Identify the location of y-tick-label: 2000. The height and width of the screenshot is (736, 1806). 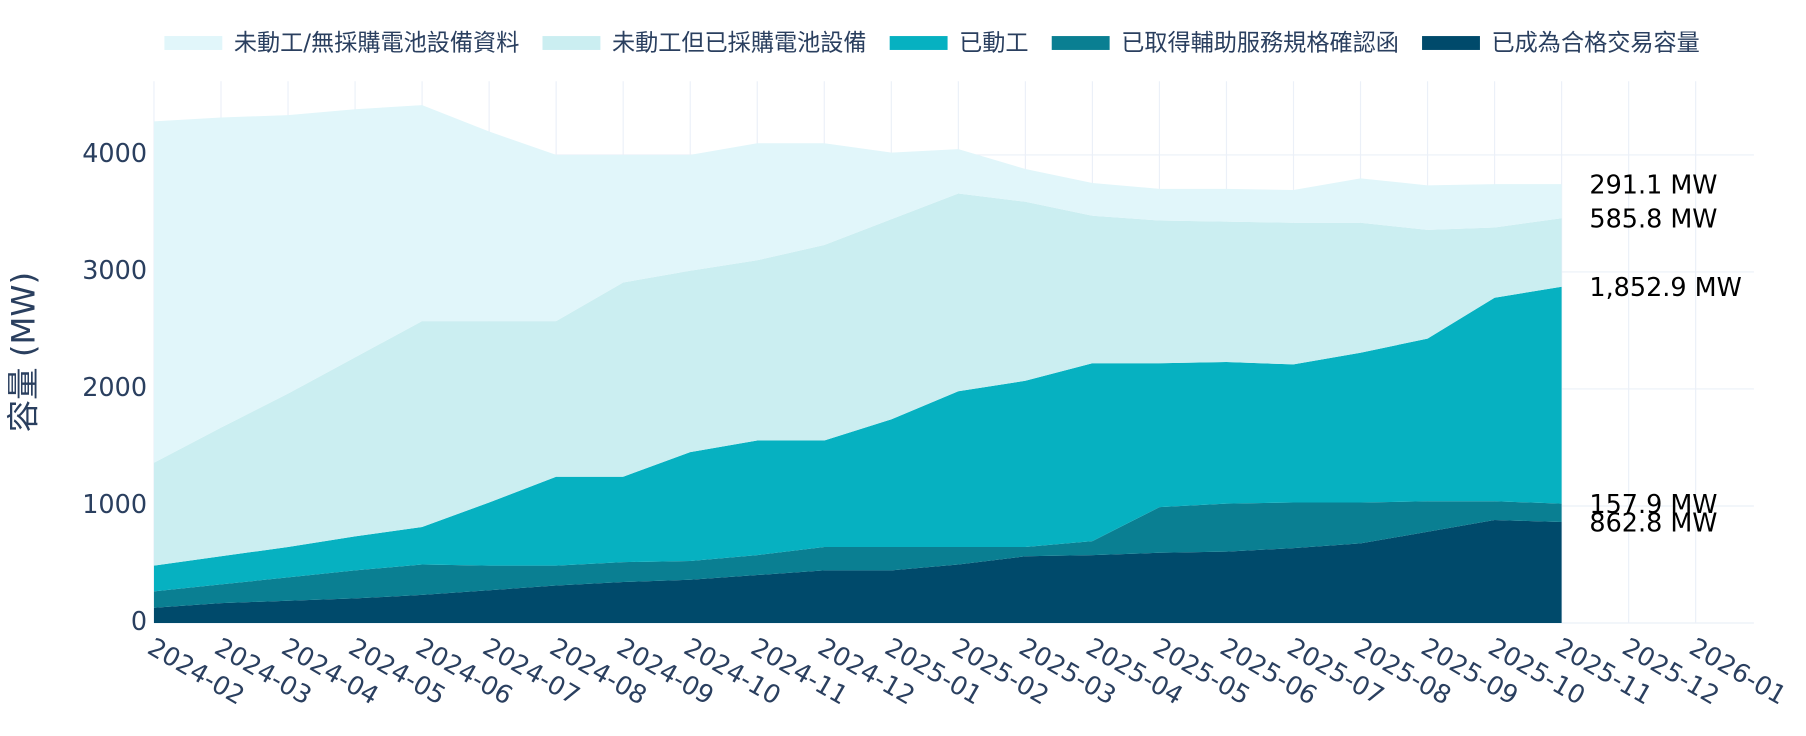
(114, 388).